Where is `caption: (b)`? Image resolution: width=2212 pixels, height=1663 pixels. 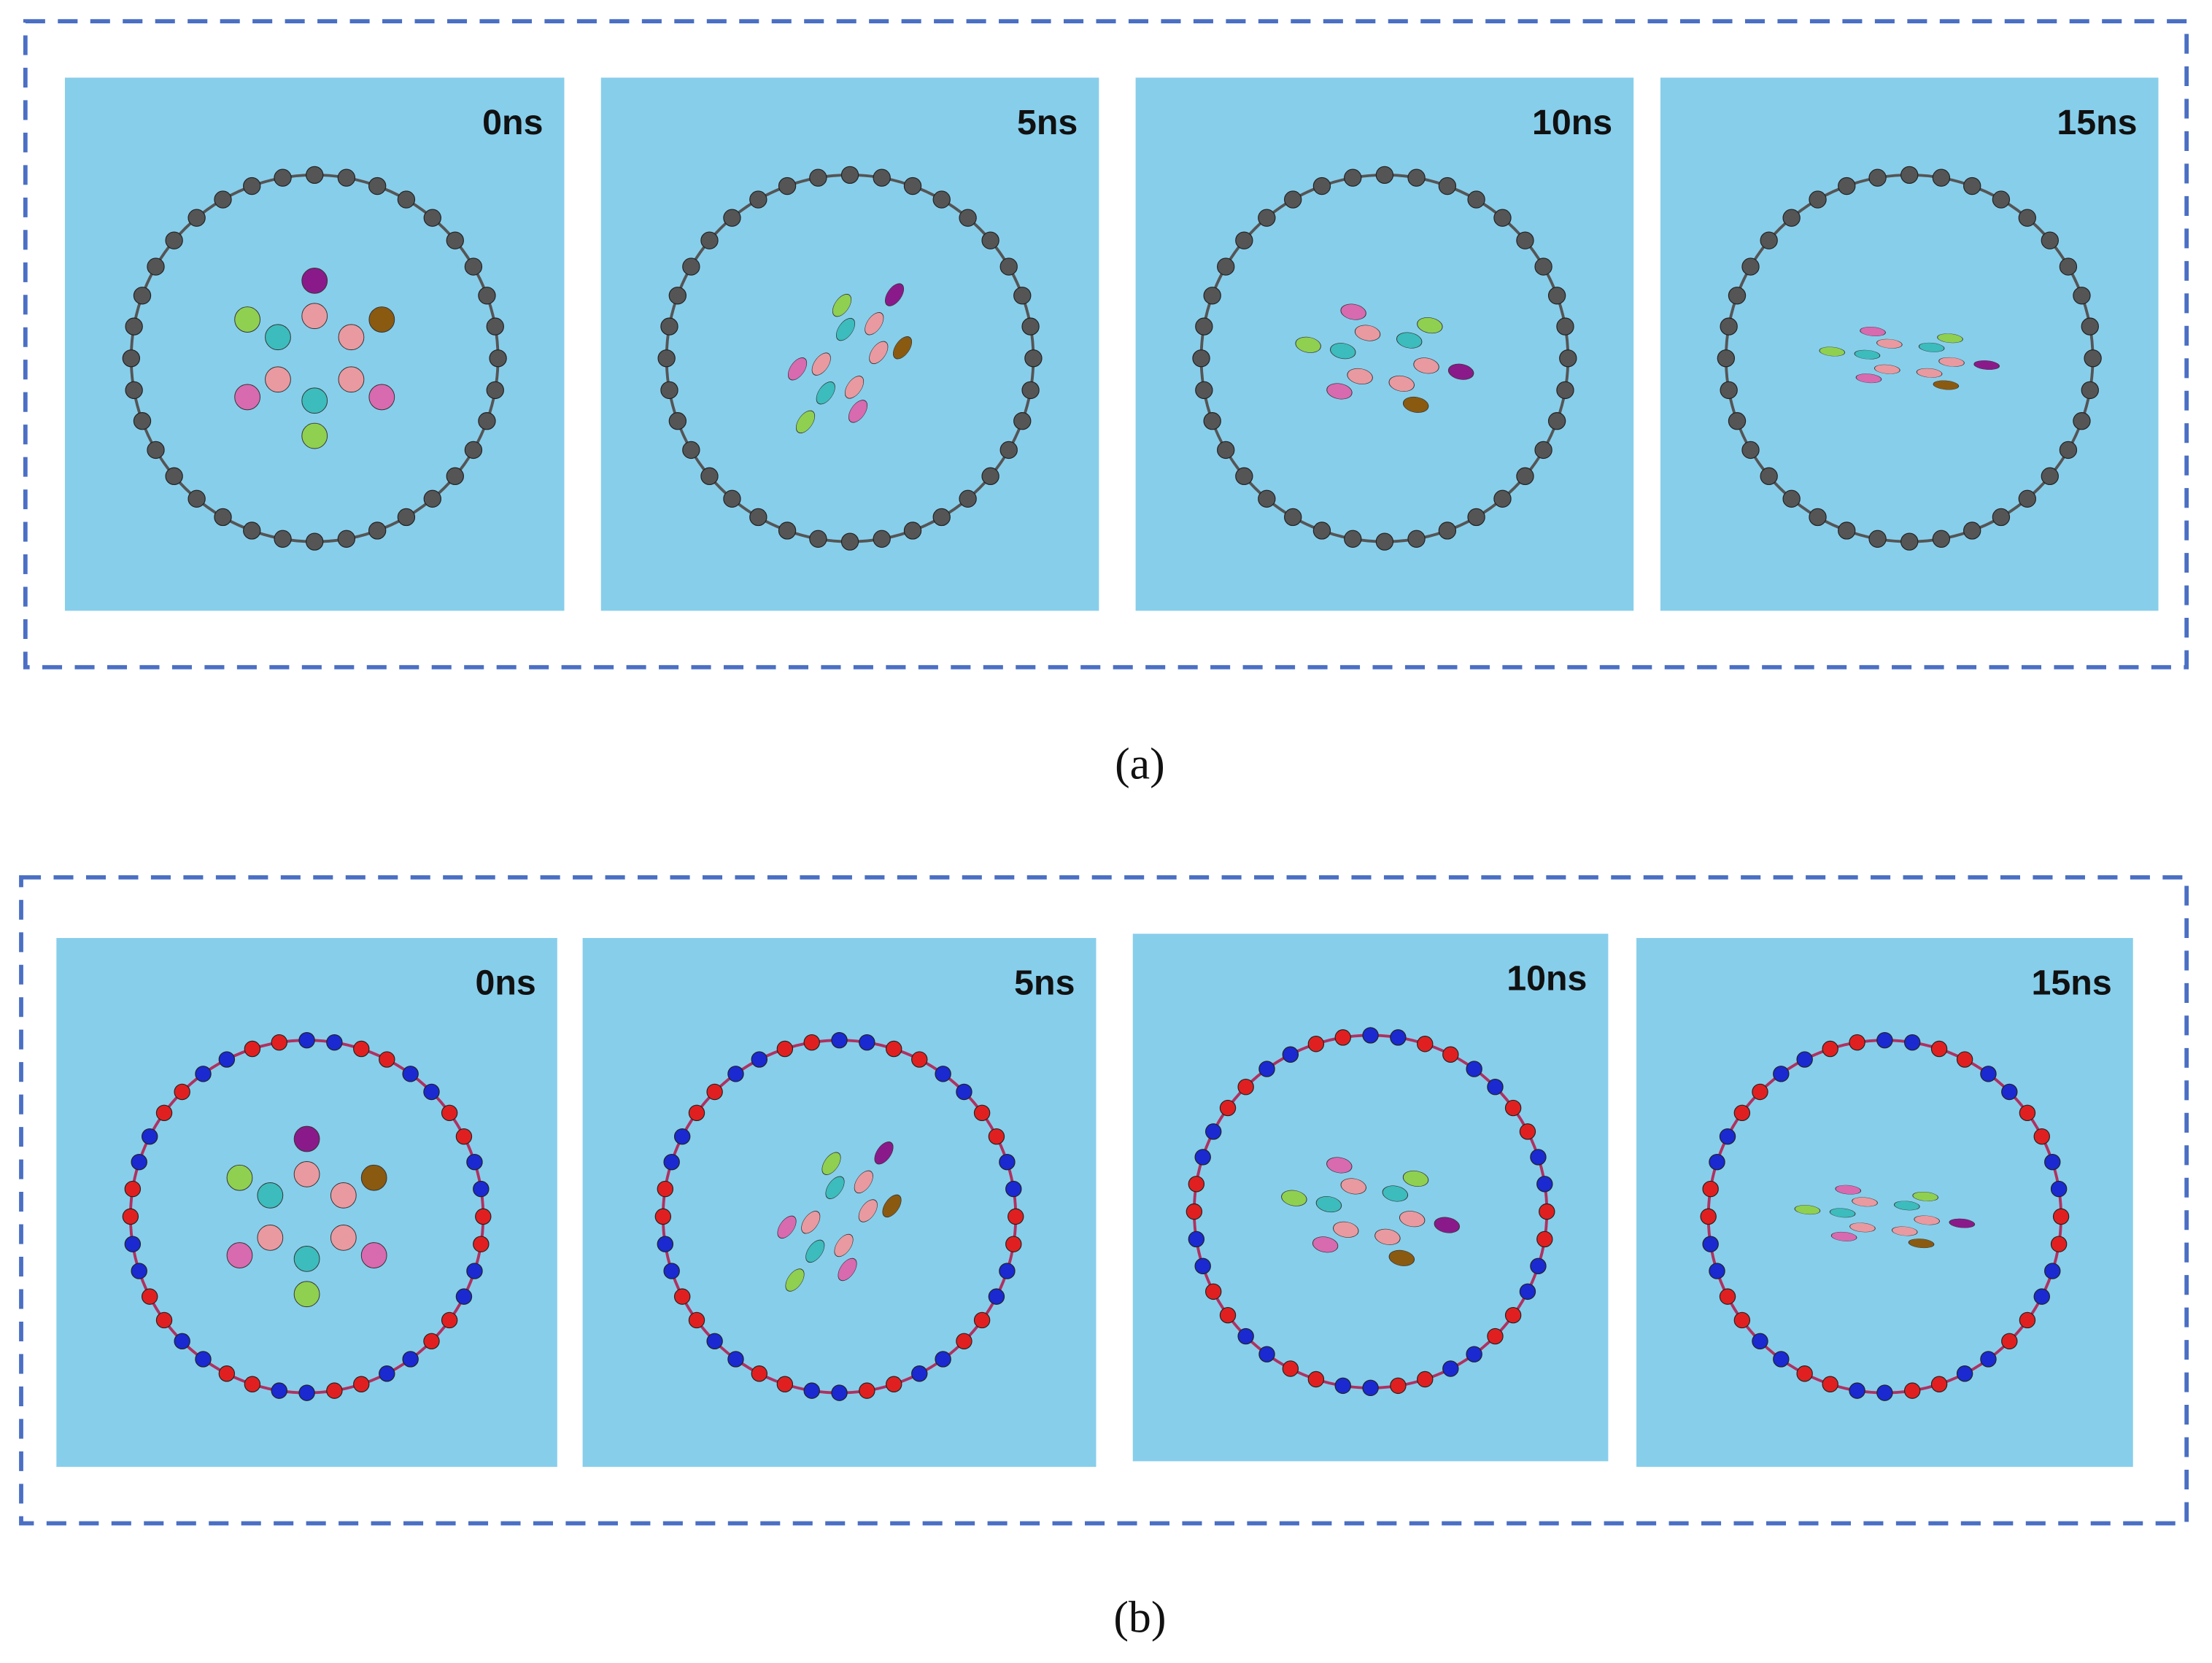 caption: (b) is located at coordinates (1140, 1617).